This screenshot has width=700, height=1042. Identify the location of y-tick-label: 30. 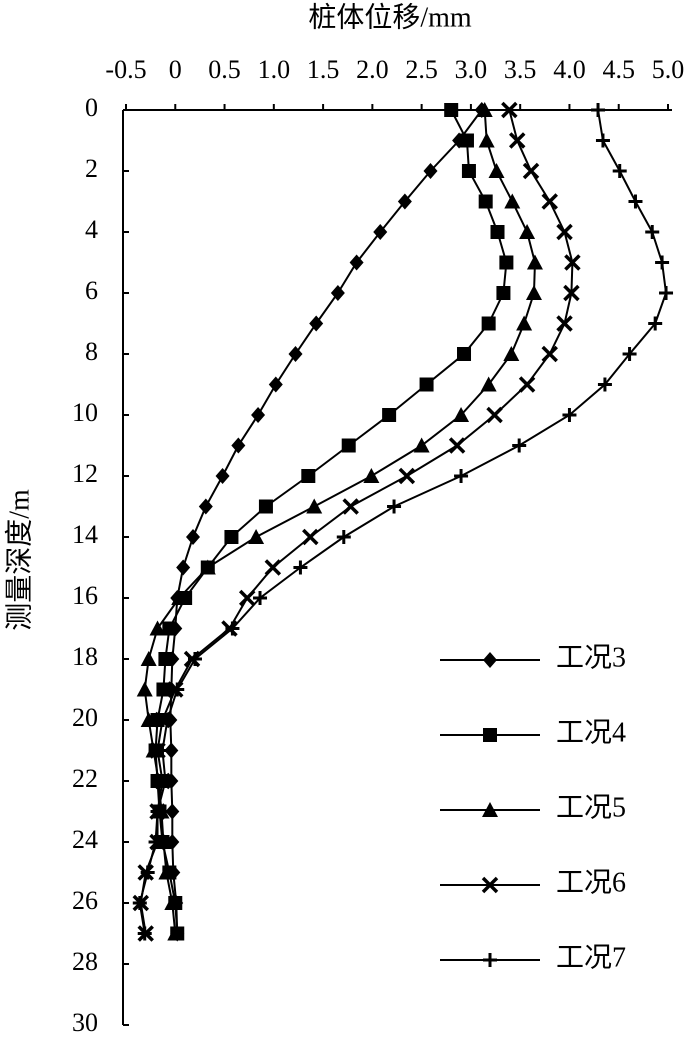
(85, 1022).